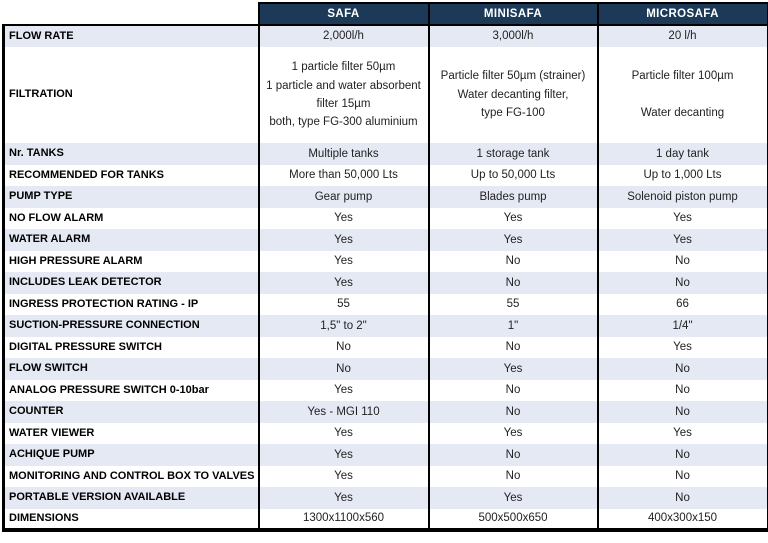 The height and width of the screenshot is (543, 768). What do you see at coordinates (131, 154) in the screenshot?
I see `row-label-nr-tanks: Nr. TANKS` at bounding box center [131, 154].